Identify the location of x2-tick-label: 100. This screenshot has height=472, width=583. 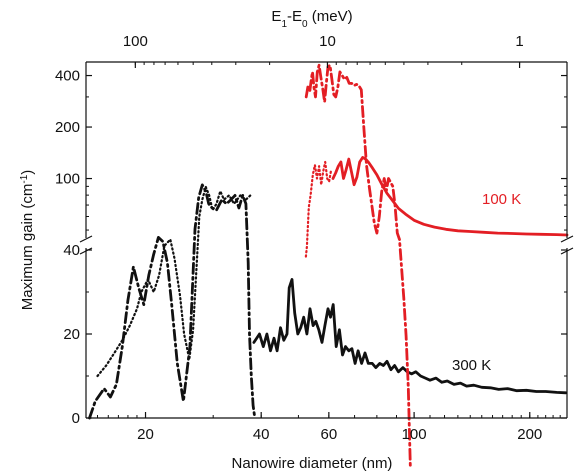
(135, 41).